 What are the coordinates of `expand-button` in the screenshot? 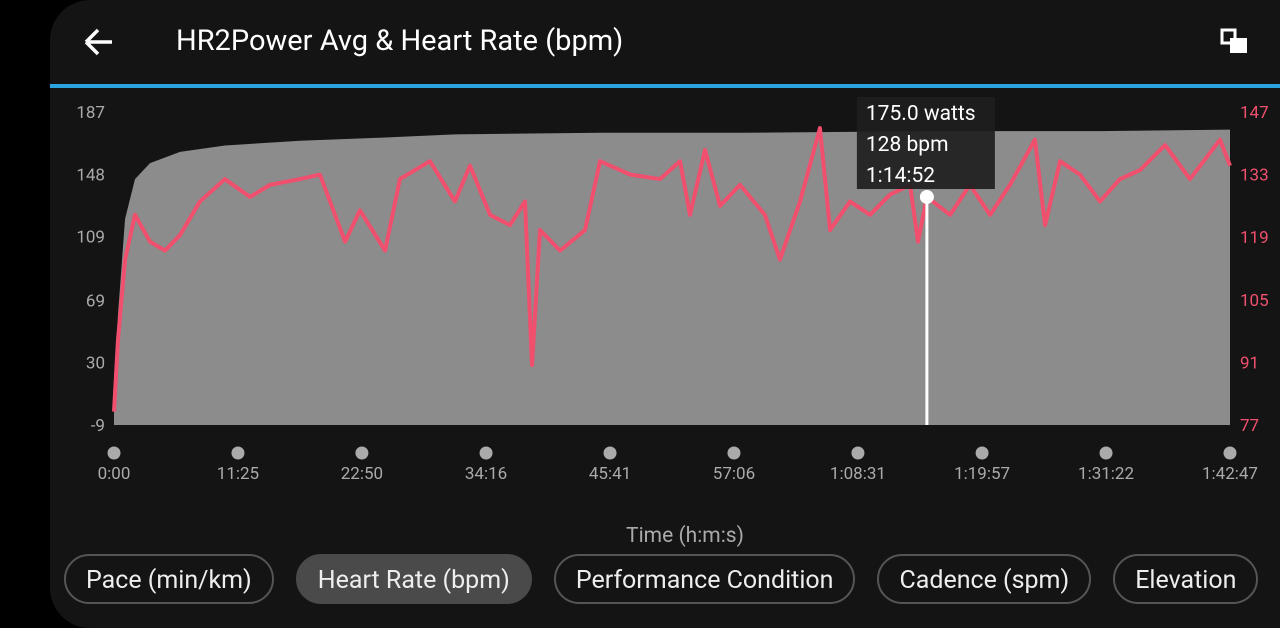 It's located at (1233, 40).